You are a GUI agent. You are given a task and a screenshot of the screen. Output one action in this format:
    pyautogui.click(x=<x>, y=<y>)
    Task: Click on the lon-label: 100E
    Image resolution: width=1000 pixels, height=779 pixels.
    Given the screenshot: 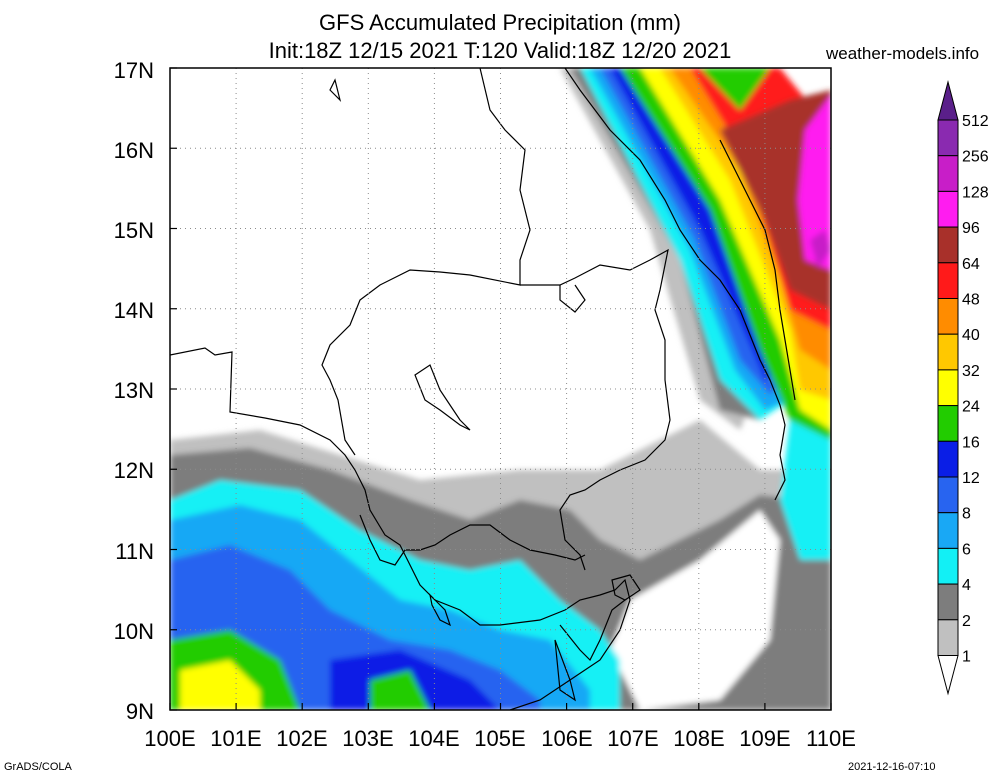 What is the action you would take?
    pyautogui.click(x=169, y=738)
    